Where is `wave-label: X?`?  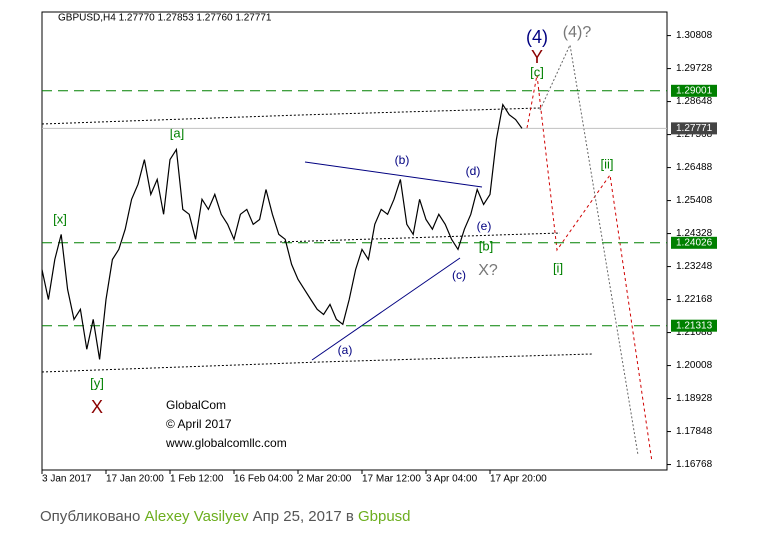 wave-label: X? is located at coordinates (488, 270).